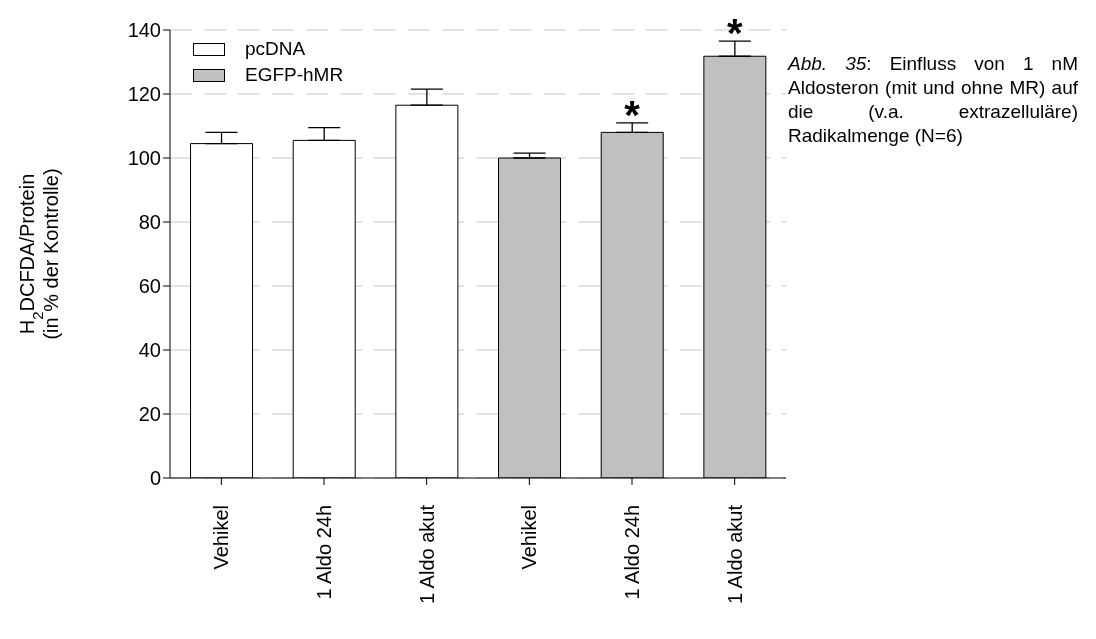 The width and height of the screenshot is (1096, 639). I want to click on y-tick-label: 100, so click(144, 158).